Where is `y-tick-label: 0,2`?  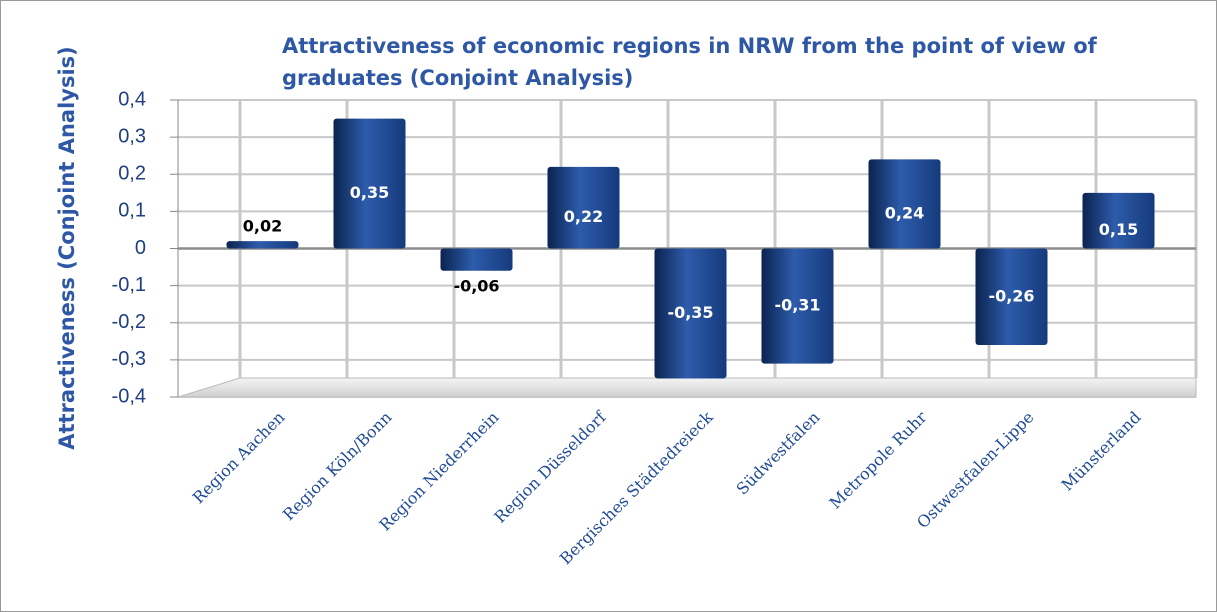
y-tick-label: 0,2 is located at coordinates (132, 174).